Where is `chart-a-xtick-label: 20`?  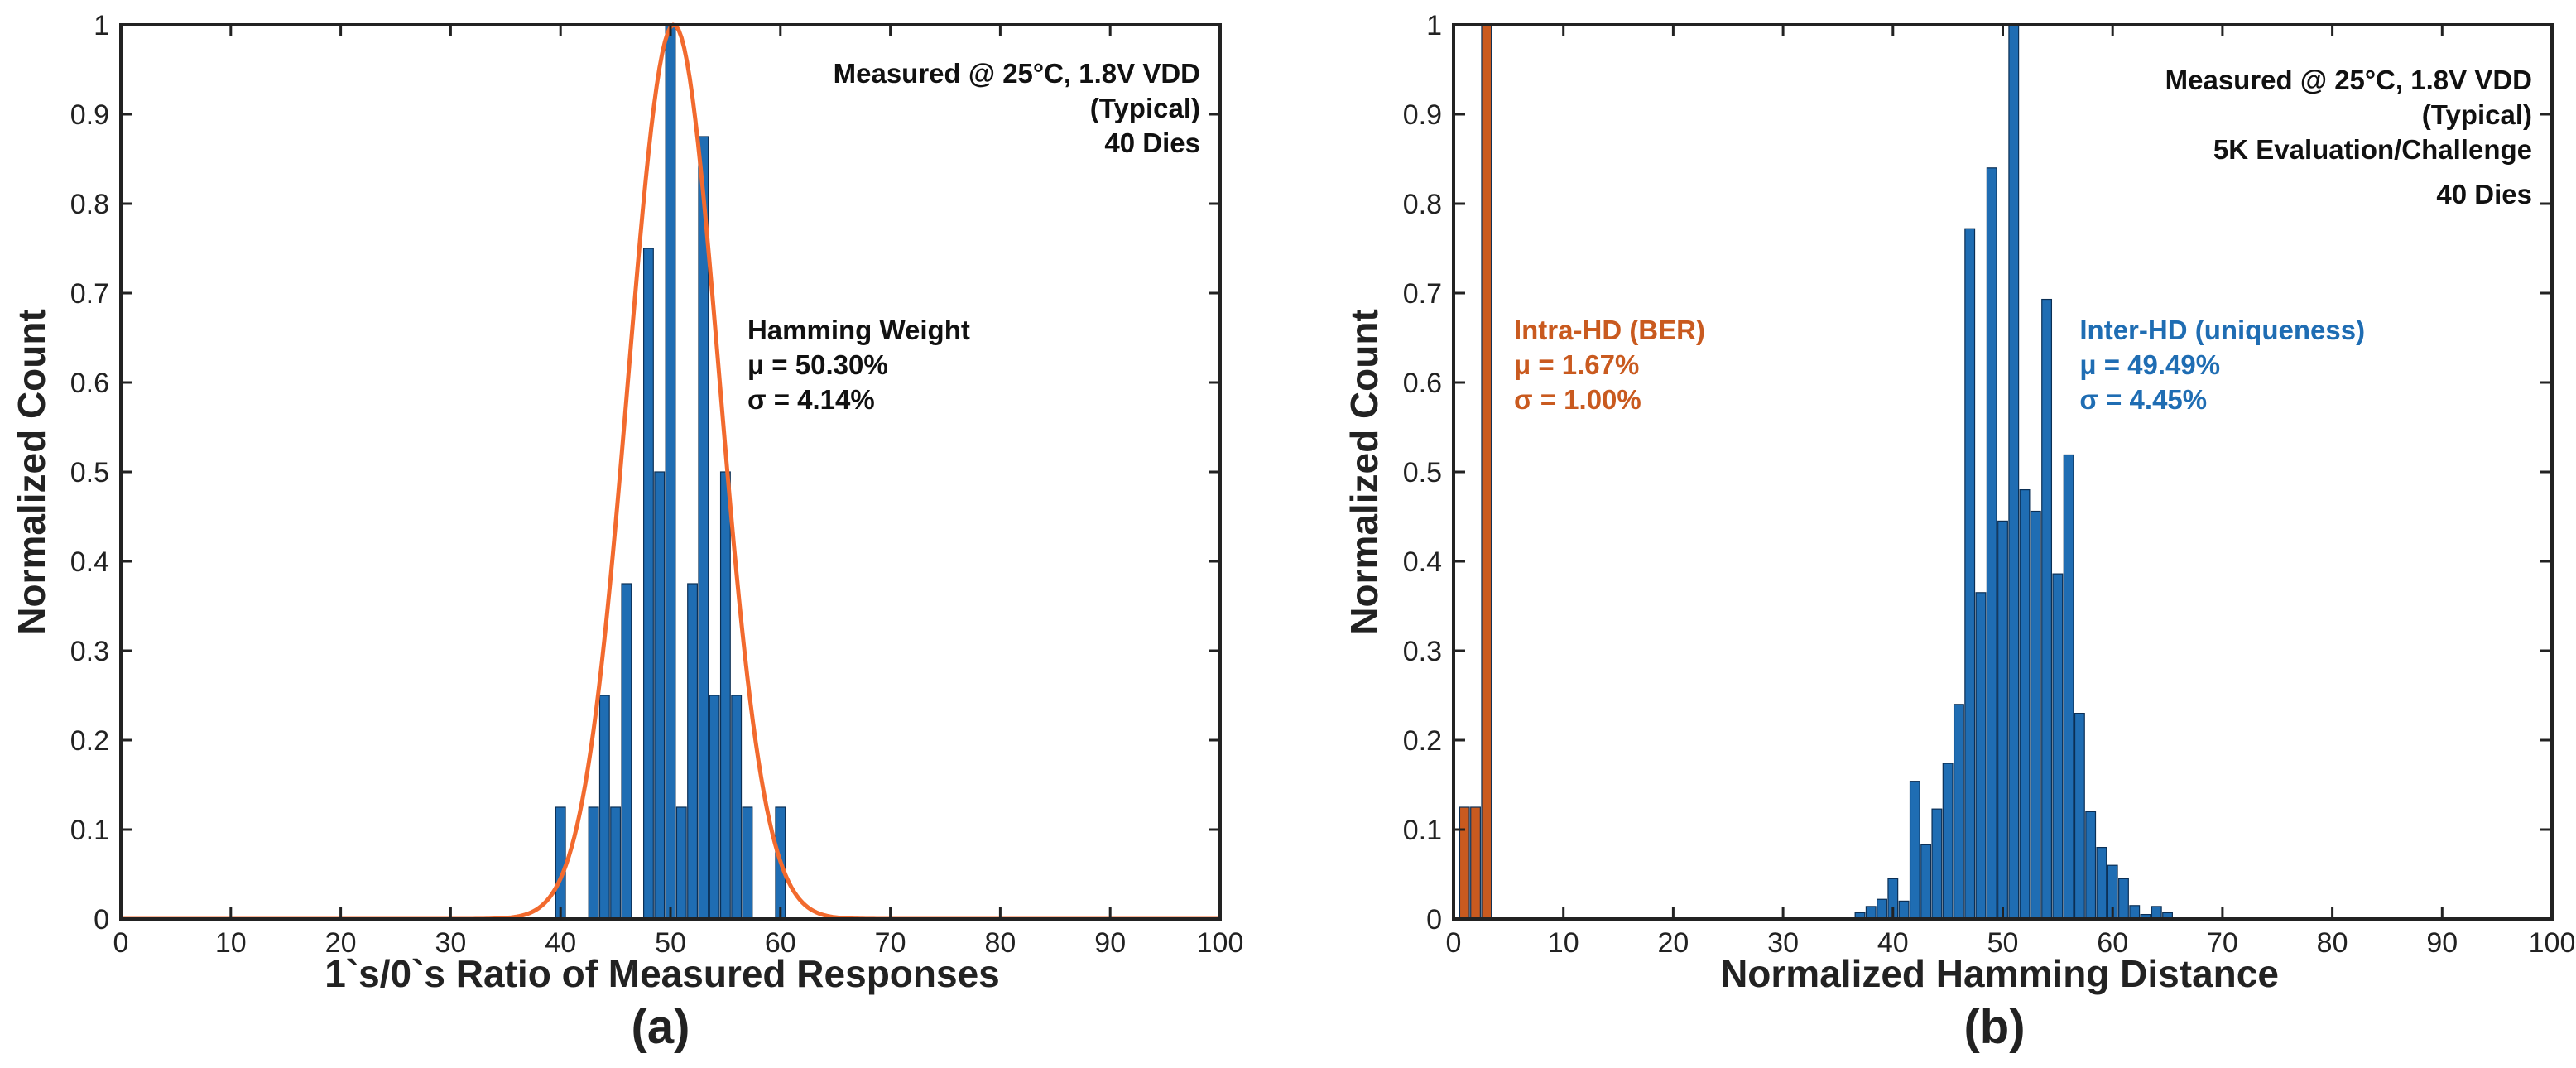 chart-a-xtick-label: 20 is located at coordinates (341, 943).